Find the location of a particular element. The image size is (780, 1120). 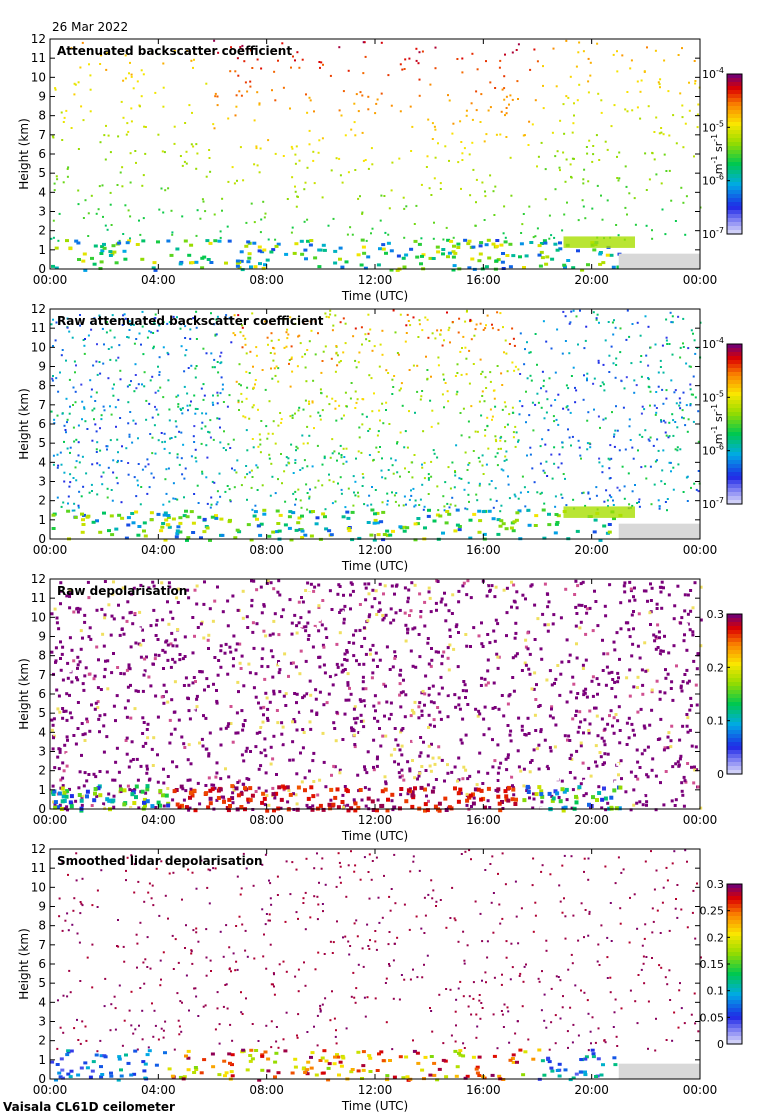

colorbar-unit-label: m-1 sr-1 is located at coordinates (717, 424).